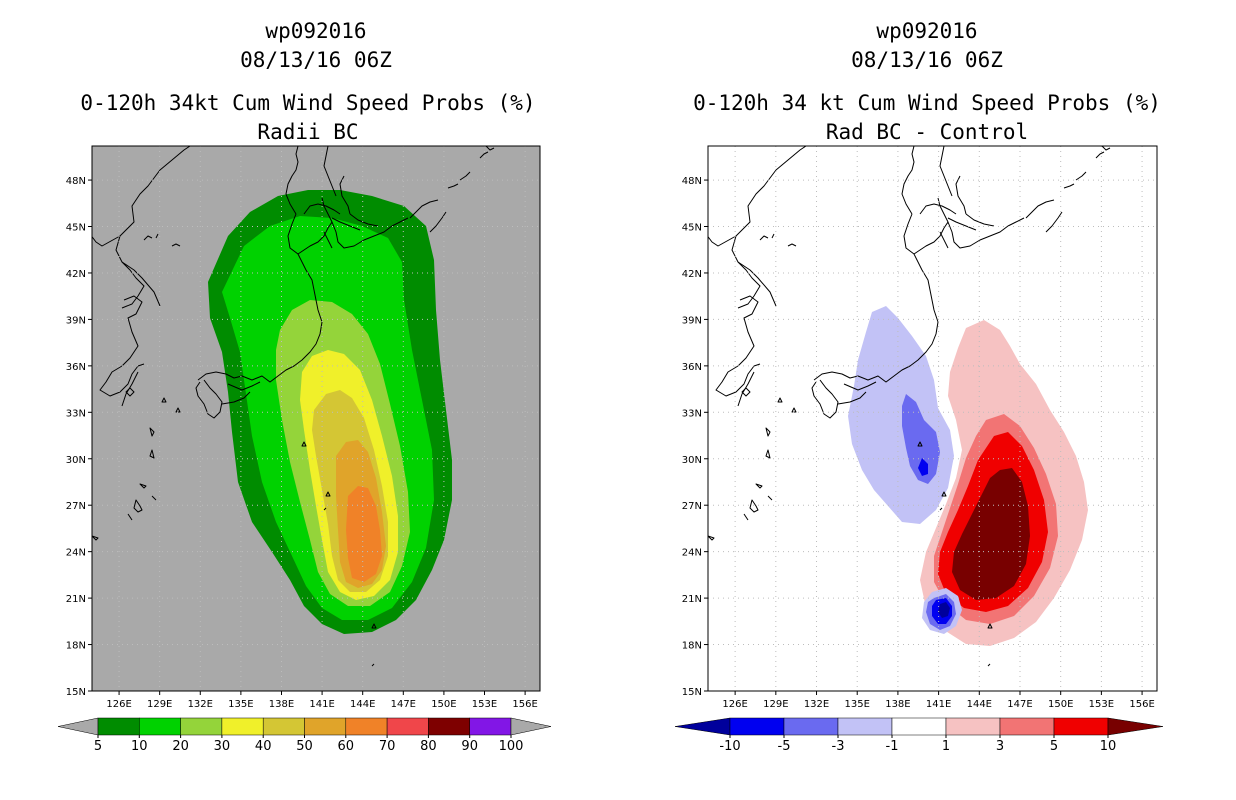  Describe the element at coordinates (76, 367) in the screenshot. I see `left-lat-label: 36N` at that location.